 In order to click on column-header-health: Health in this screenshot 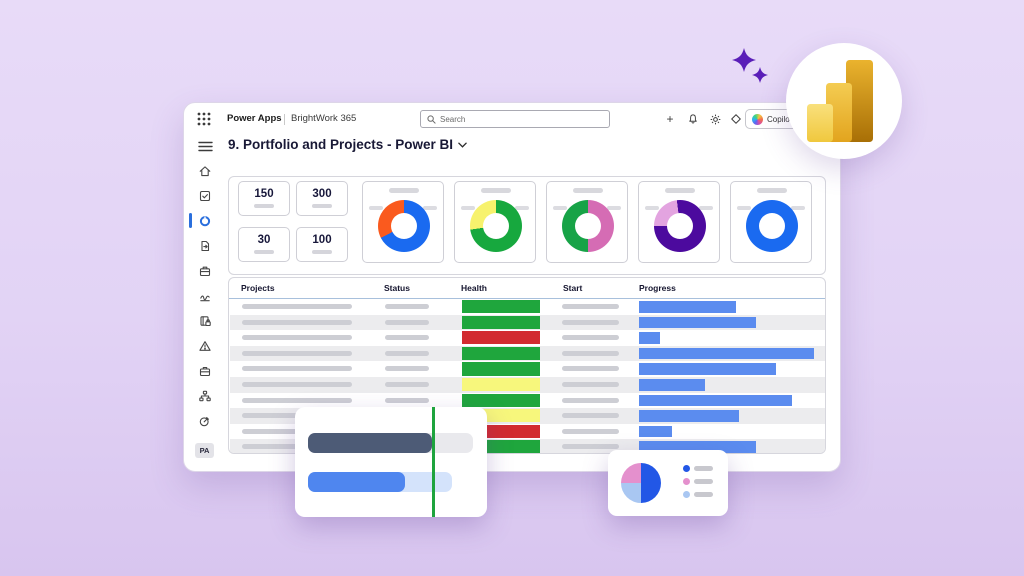, I will do `click(474, 288)`.